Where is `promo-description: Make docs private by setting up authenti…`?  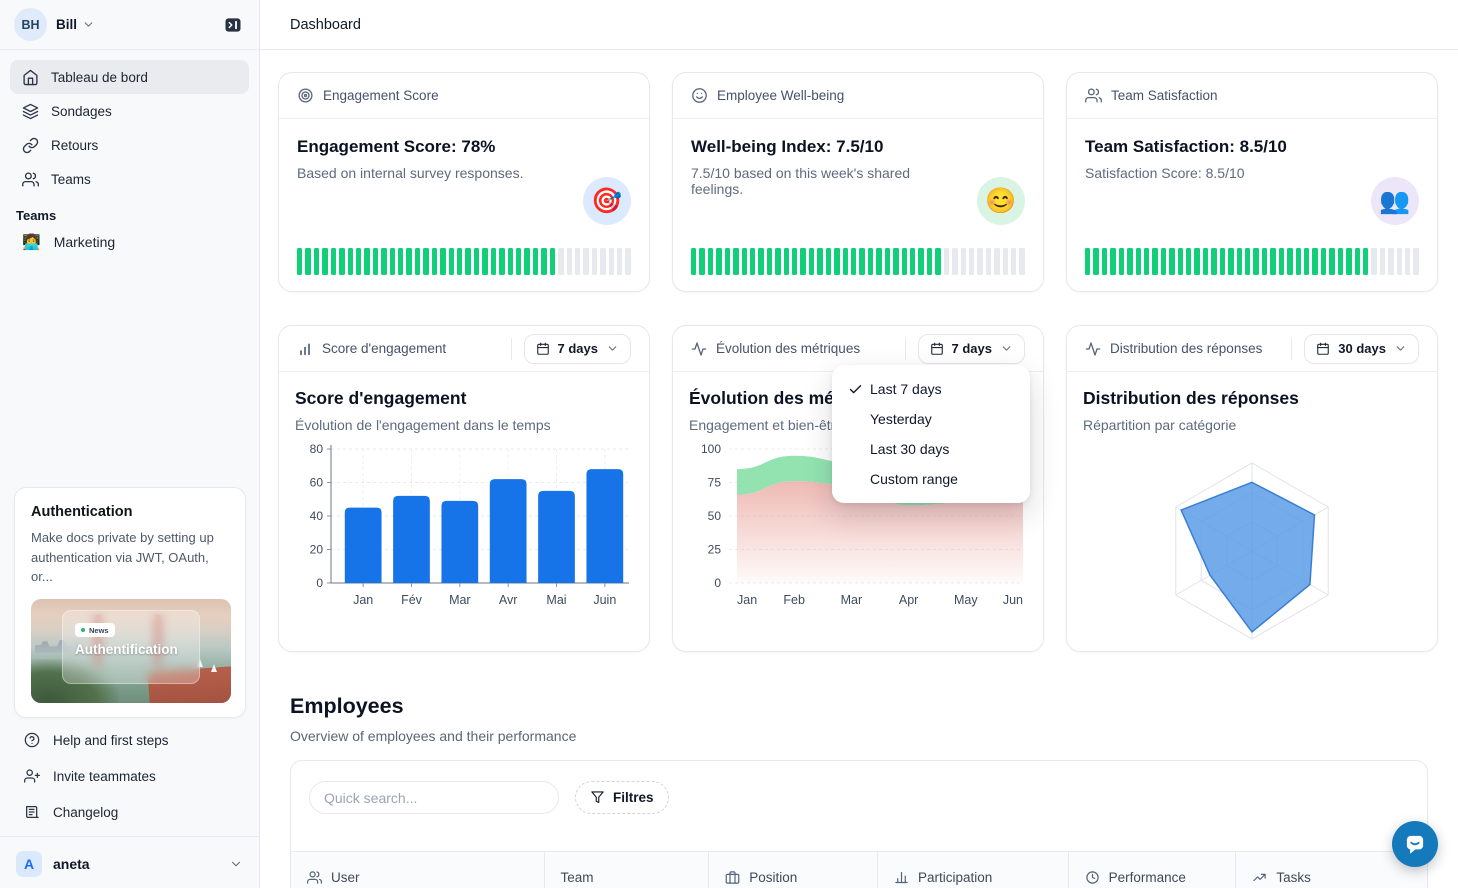 promo-description: Make docs private by setting up authenti… is located at coordinates (122, 557).